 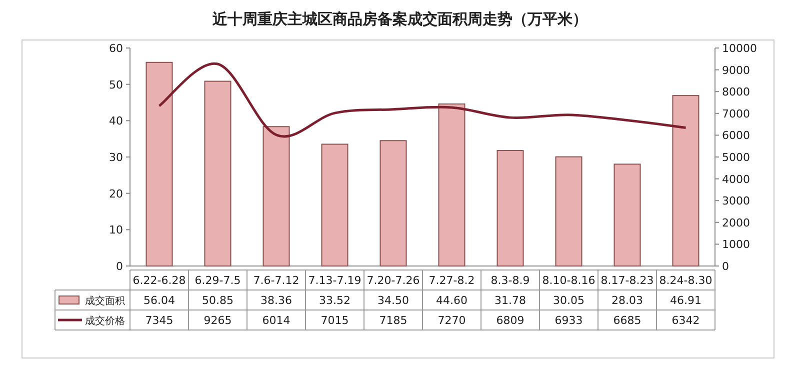 What do you see at coordinates (393, 280) in the screenshot?
I see `x-tick-label: 7.20-7.26` at bounding box center [393, 280].